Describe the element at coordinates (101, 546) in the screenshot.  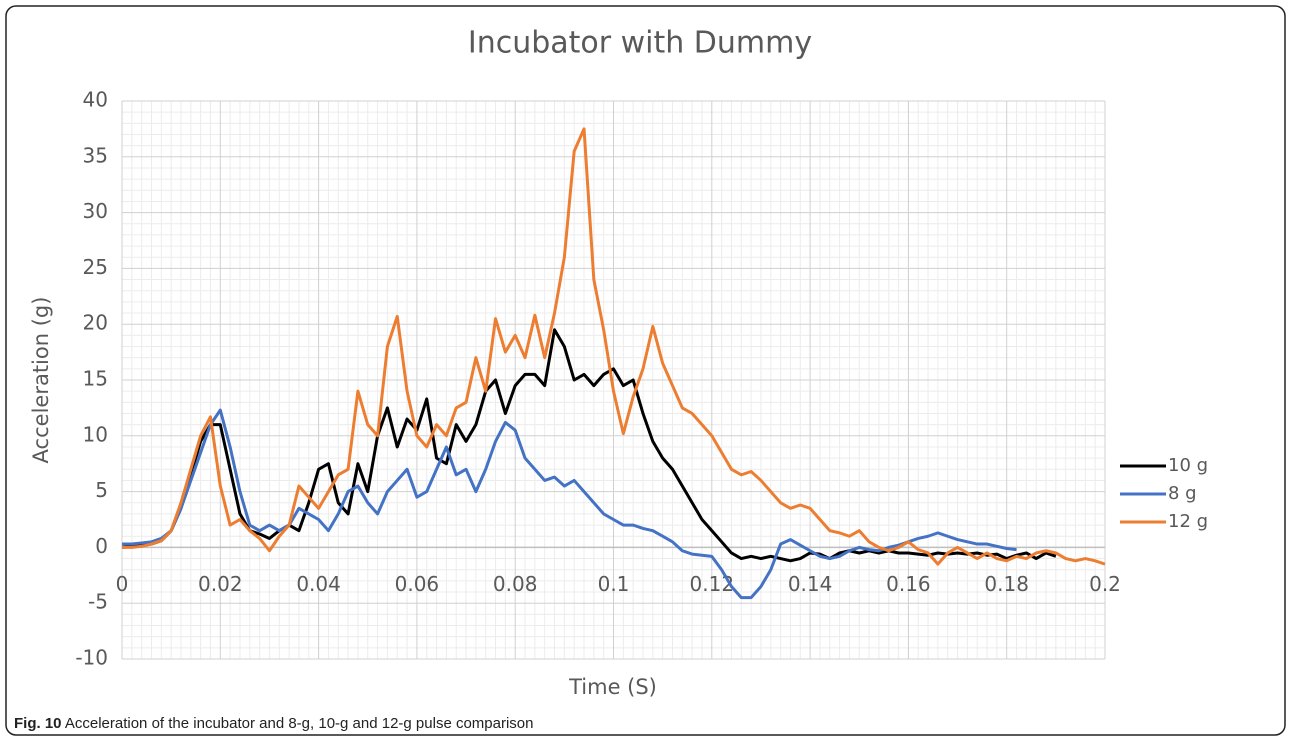
I see `y-tick-label: 0` at that location.